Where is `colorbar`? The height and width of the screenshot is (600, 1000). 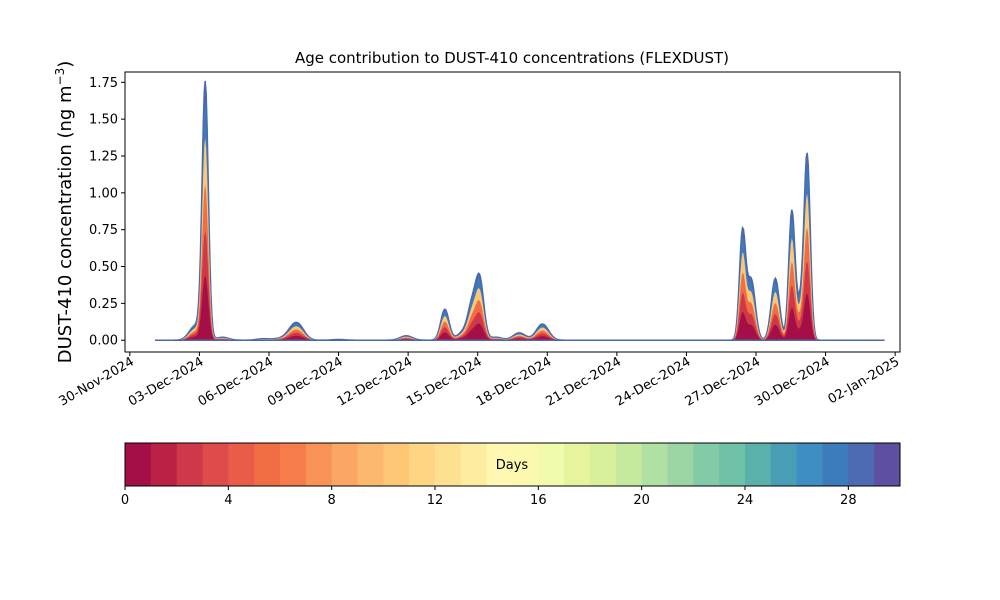
colorbar is located at coordinates (513, 464).